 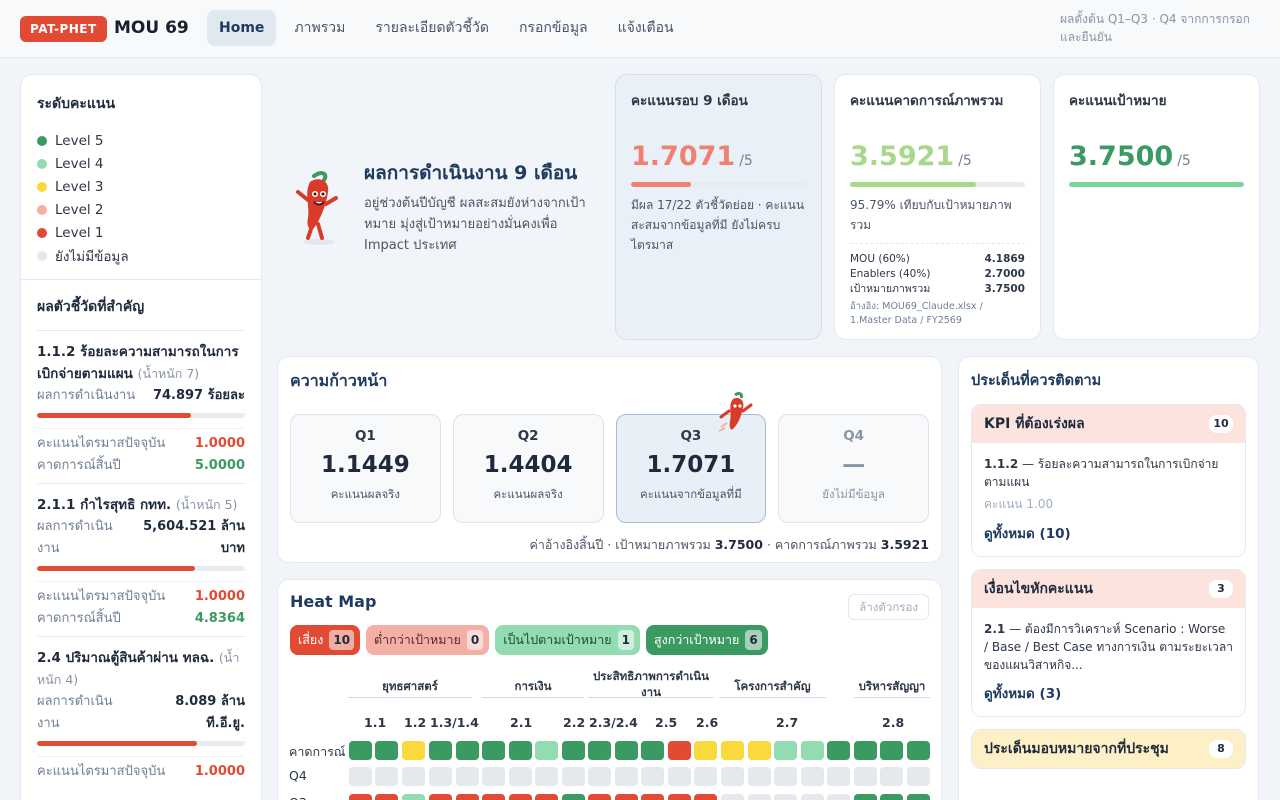 I want to click on view-all-link: ดูทั้งหมด (3), so click(x=1023, y=694).